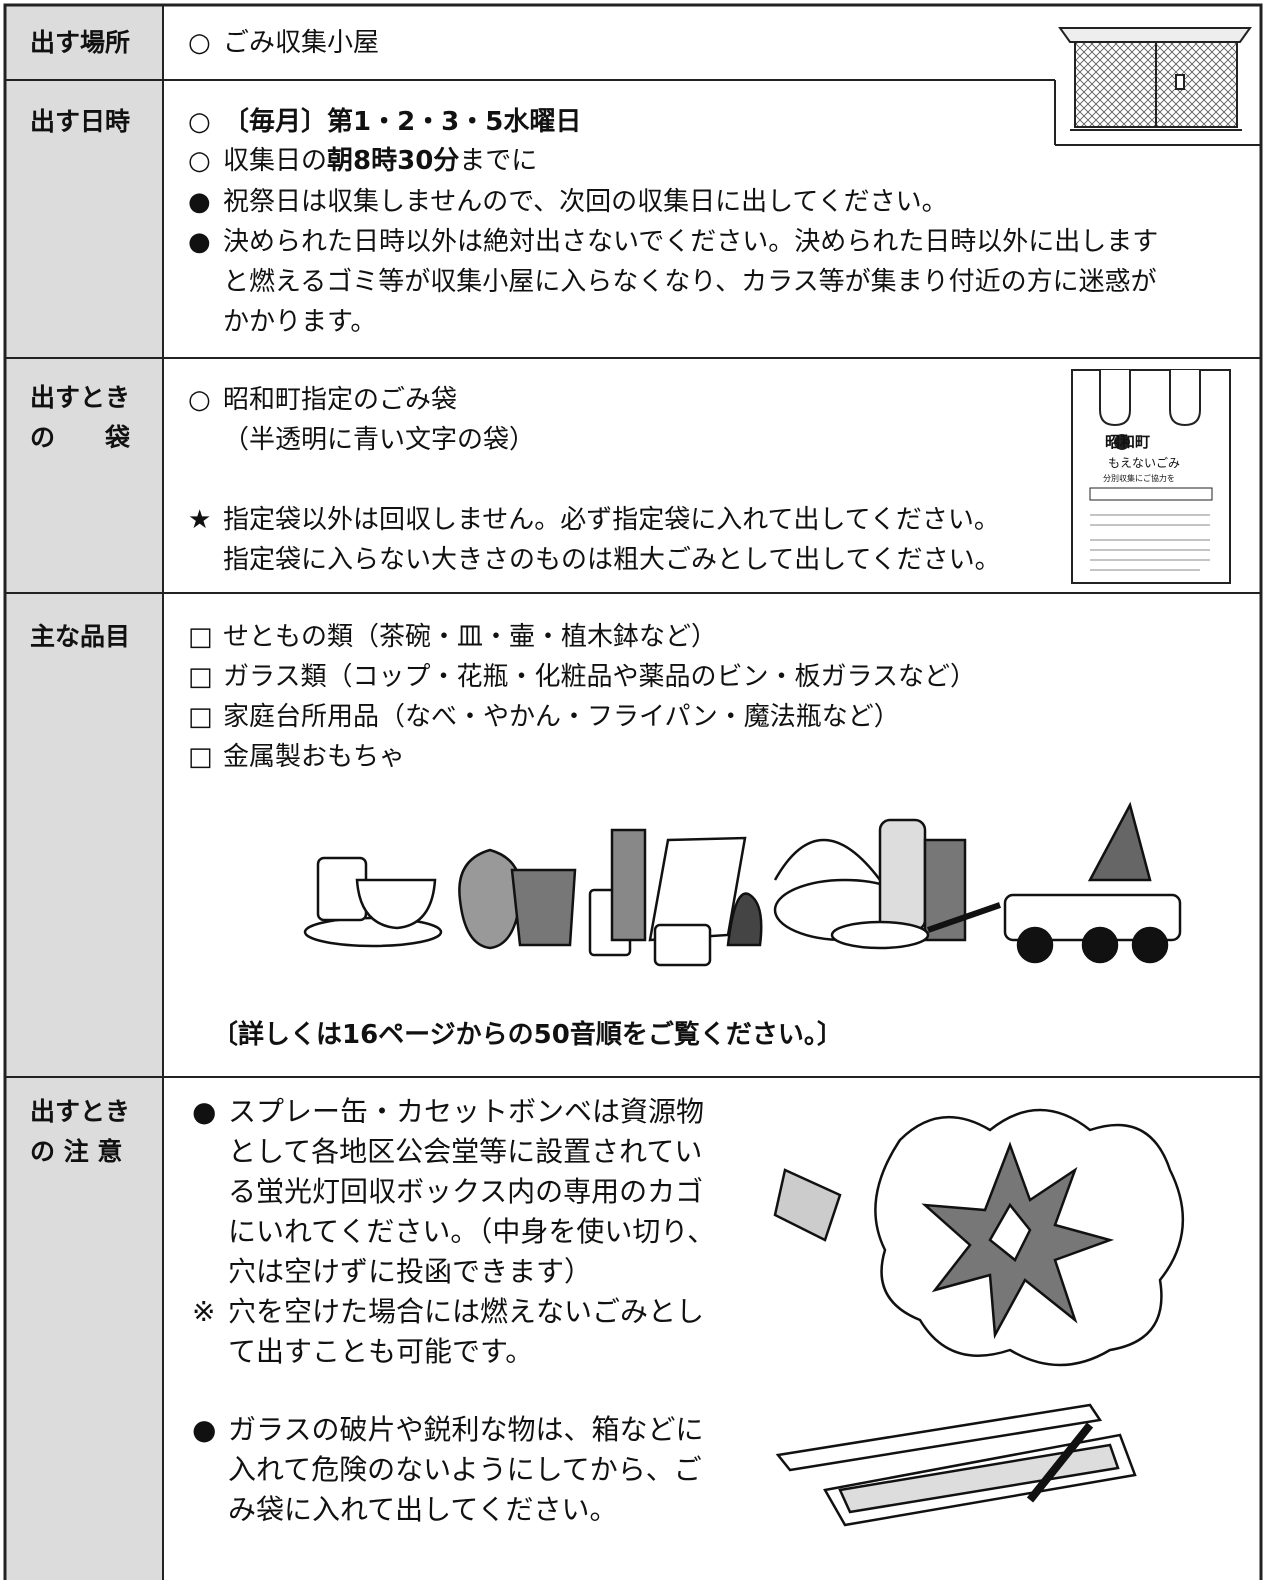 Image resolution: width=1274 pixels, height=1580 pixels. What do you see at coordinates (410, 1271) in the screenshot?
I see `item-text: 穴は空けずに投函できます）` at bounding box center [410, 1271].